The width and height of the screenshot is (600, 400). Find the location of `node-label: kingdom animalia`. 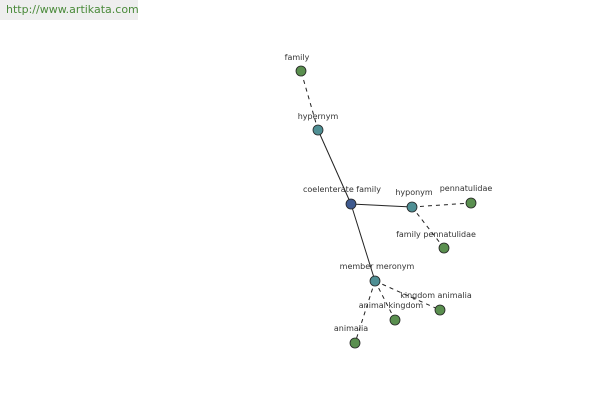

node-label: kingdom animalia is located at coordinates (436, 295).